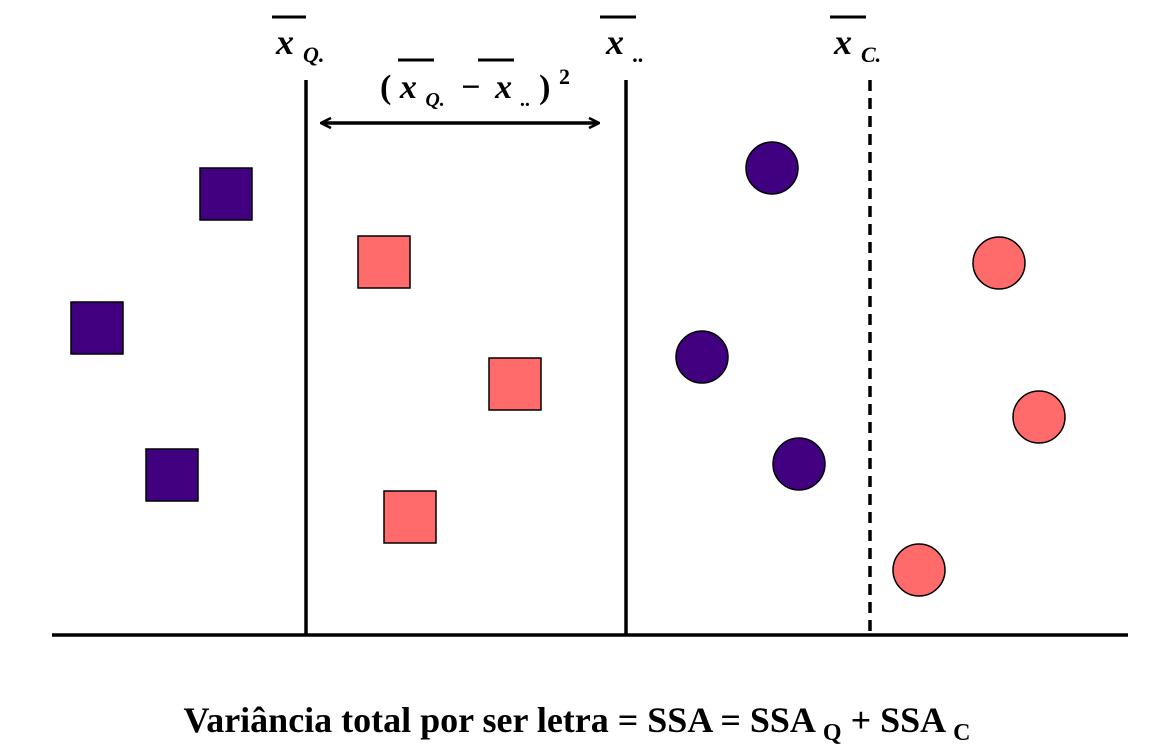  I want to click on diff-sub-b: .., so click(526, 100).